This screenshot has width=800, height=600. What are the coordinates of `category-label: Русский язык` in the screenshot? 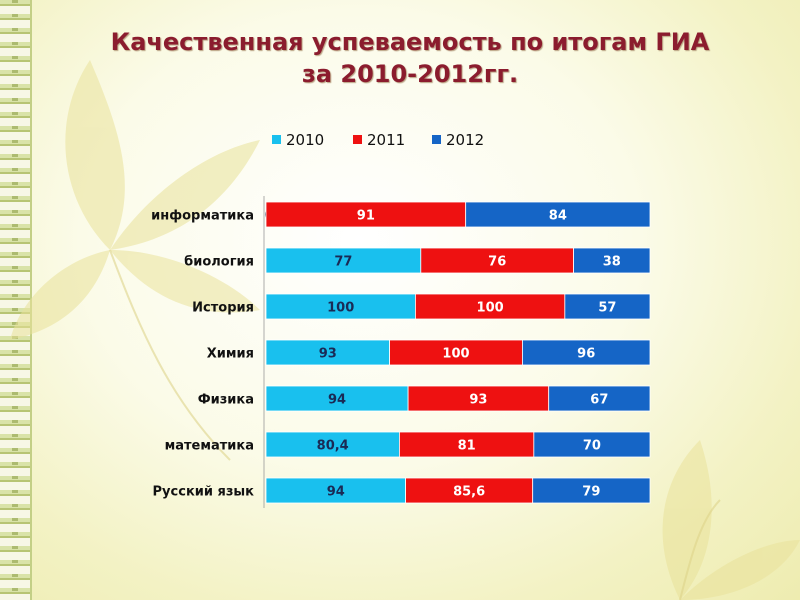 It's located at (204, 492).